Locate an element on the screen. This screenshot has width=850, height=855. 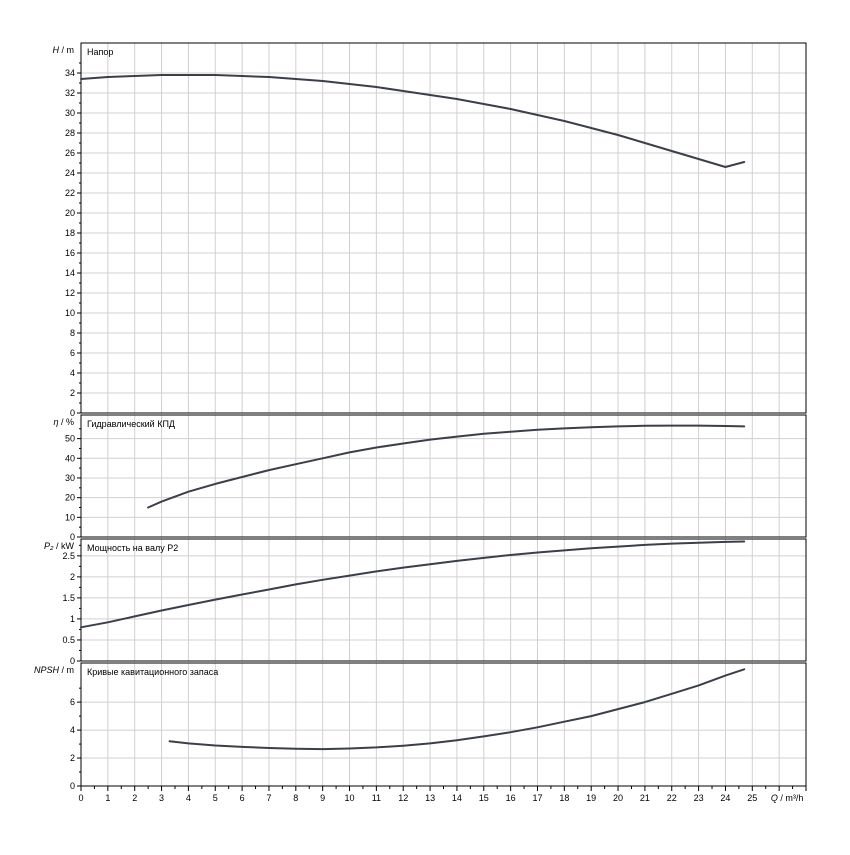
y-tick-label: 40 is located at coordinates (70, 458).